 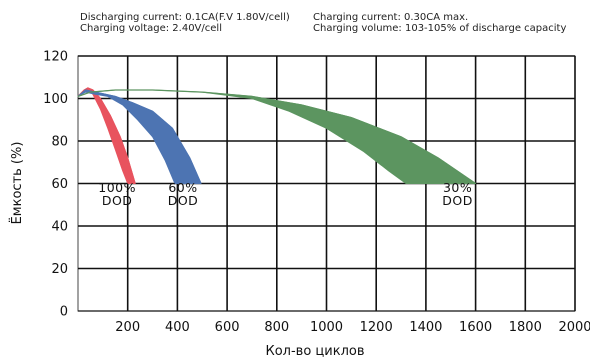 I want to click on x-axis-title: Кол-во циклов, so click(x=314, y=350).